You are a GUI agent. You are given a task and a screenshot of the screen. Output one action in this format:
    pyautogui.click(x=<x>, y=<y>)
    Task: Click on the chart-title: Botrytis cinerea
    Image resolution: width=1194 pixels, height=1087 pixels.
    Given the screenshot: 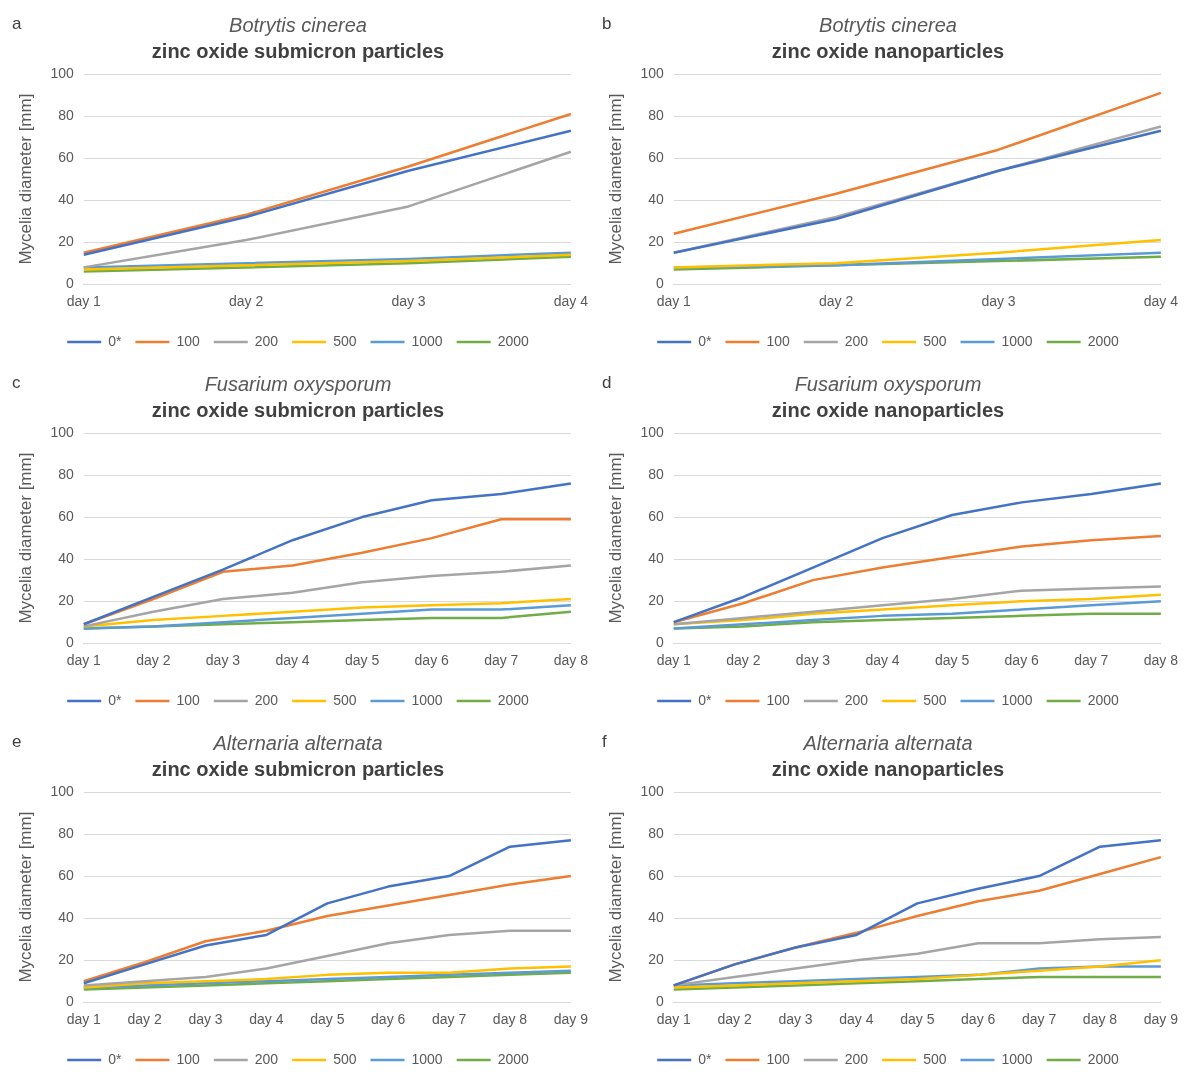 What is the action you would take?
    pyautogui.click(x=888, y=24)
    